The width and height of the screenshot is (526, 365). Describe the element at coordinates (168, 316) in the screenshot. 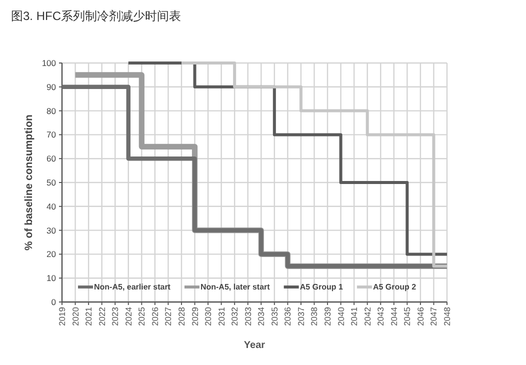

I see `x-tick-label: 2027` at that location.